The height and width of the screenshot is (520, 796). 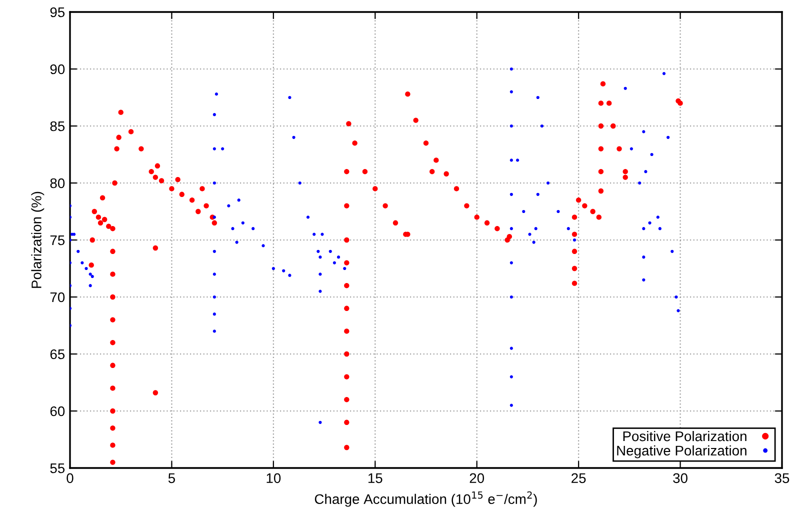 What do you see at coordinates (171, 478) in the screenshot?
I see `x-tick-label: 5` at bounding box center [171, 478].